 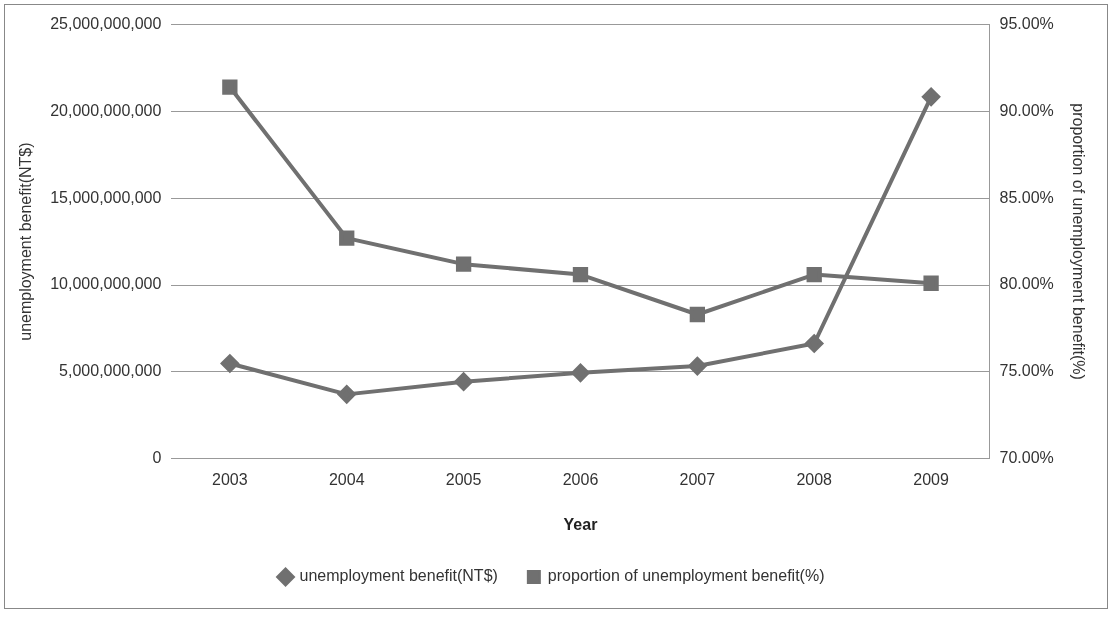 I want to click on x-tick-label: 2009, so click(x=931, y=479).